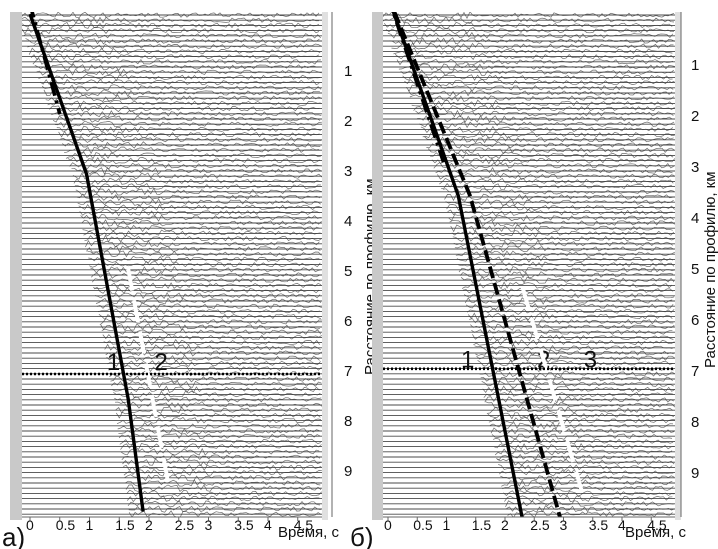 Image resolution: width=718 pixels, height=549 pixels. What do you see at coordinates (695, 65) in the screenshot?
I see `y-tick-label: 1` at bounding box center [695, 65].